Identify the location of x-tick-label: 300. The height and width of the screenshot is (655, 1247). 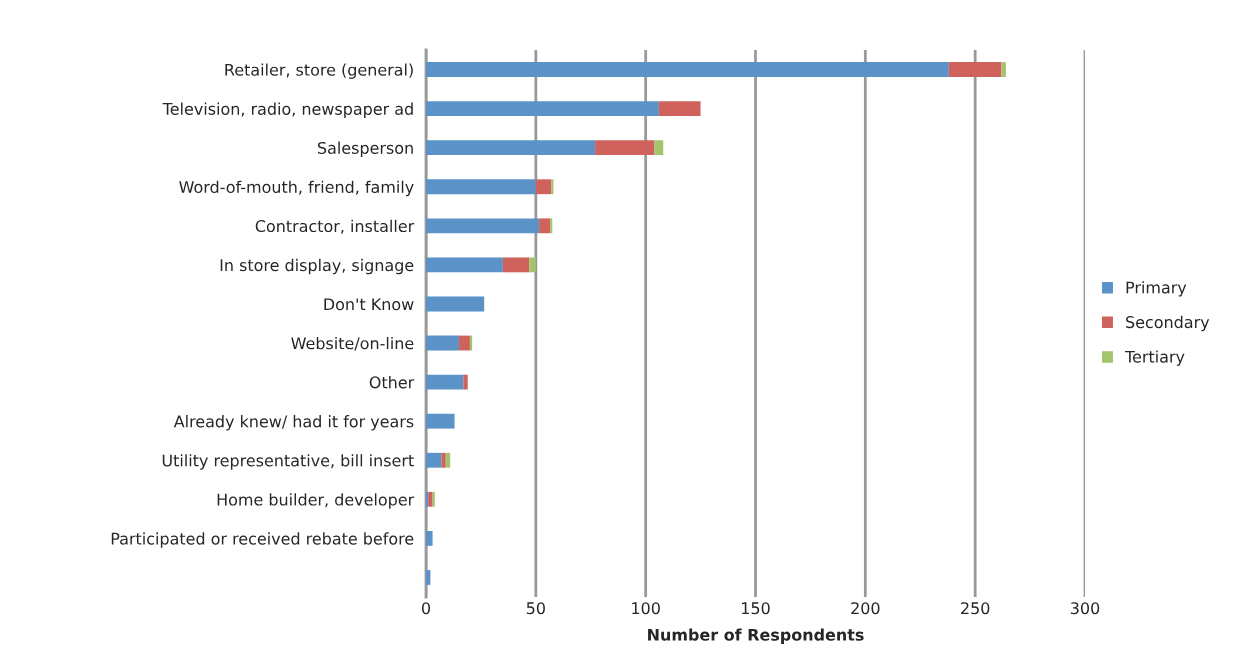
(1085, 608).